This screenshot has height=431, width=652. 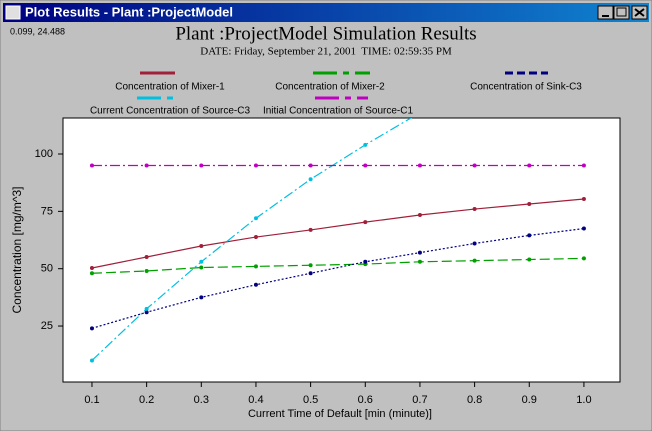 I want to click on x-tick-label: 0.7, so click(x=419, y=400).